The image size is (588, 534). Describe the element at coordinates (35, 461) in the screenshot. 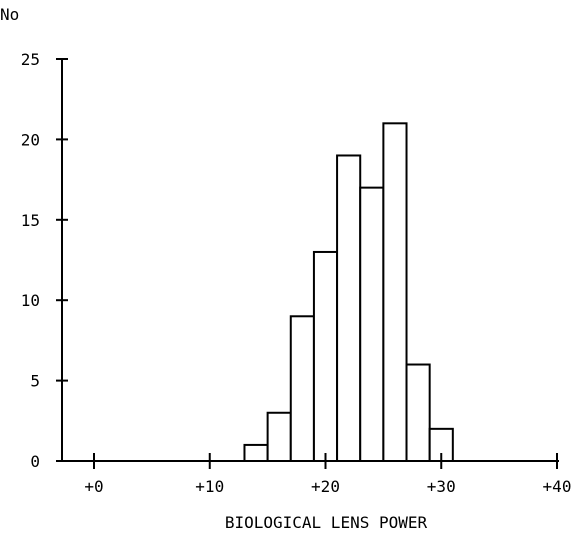

I see `y-tick-label-0: 0` at that location.